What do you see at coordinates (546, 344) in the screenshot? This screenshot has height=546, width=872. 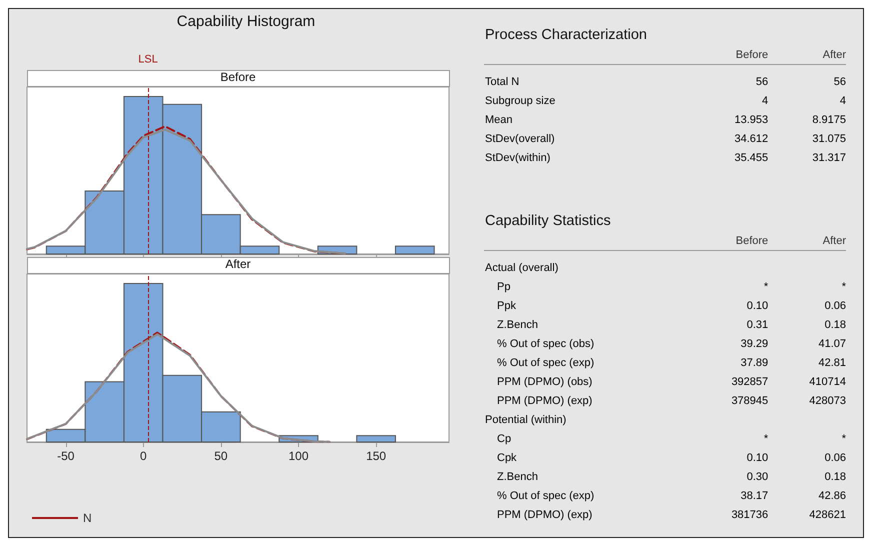 I see `category-label: % Out of spec (obs)` at bounding box center [546, 344].